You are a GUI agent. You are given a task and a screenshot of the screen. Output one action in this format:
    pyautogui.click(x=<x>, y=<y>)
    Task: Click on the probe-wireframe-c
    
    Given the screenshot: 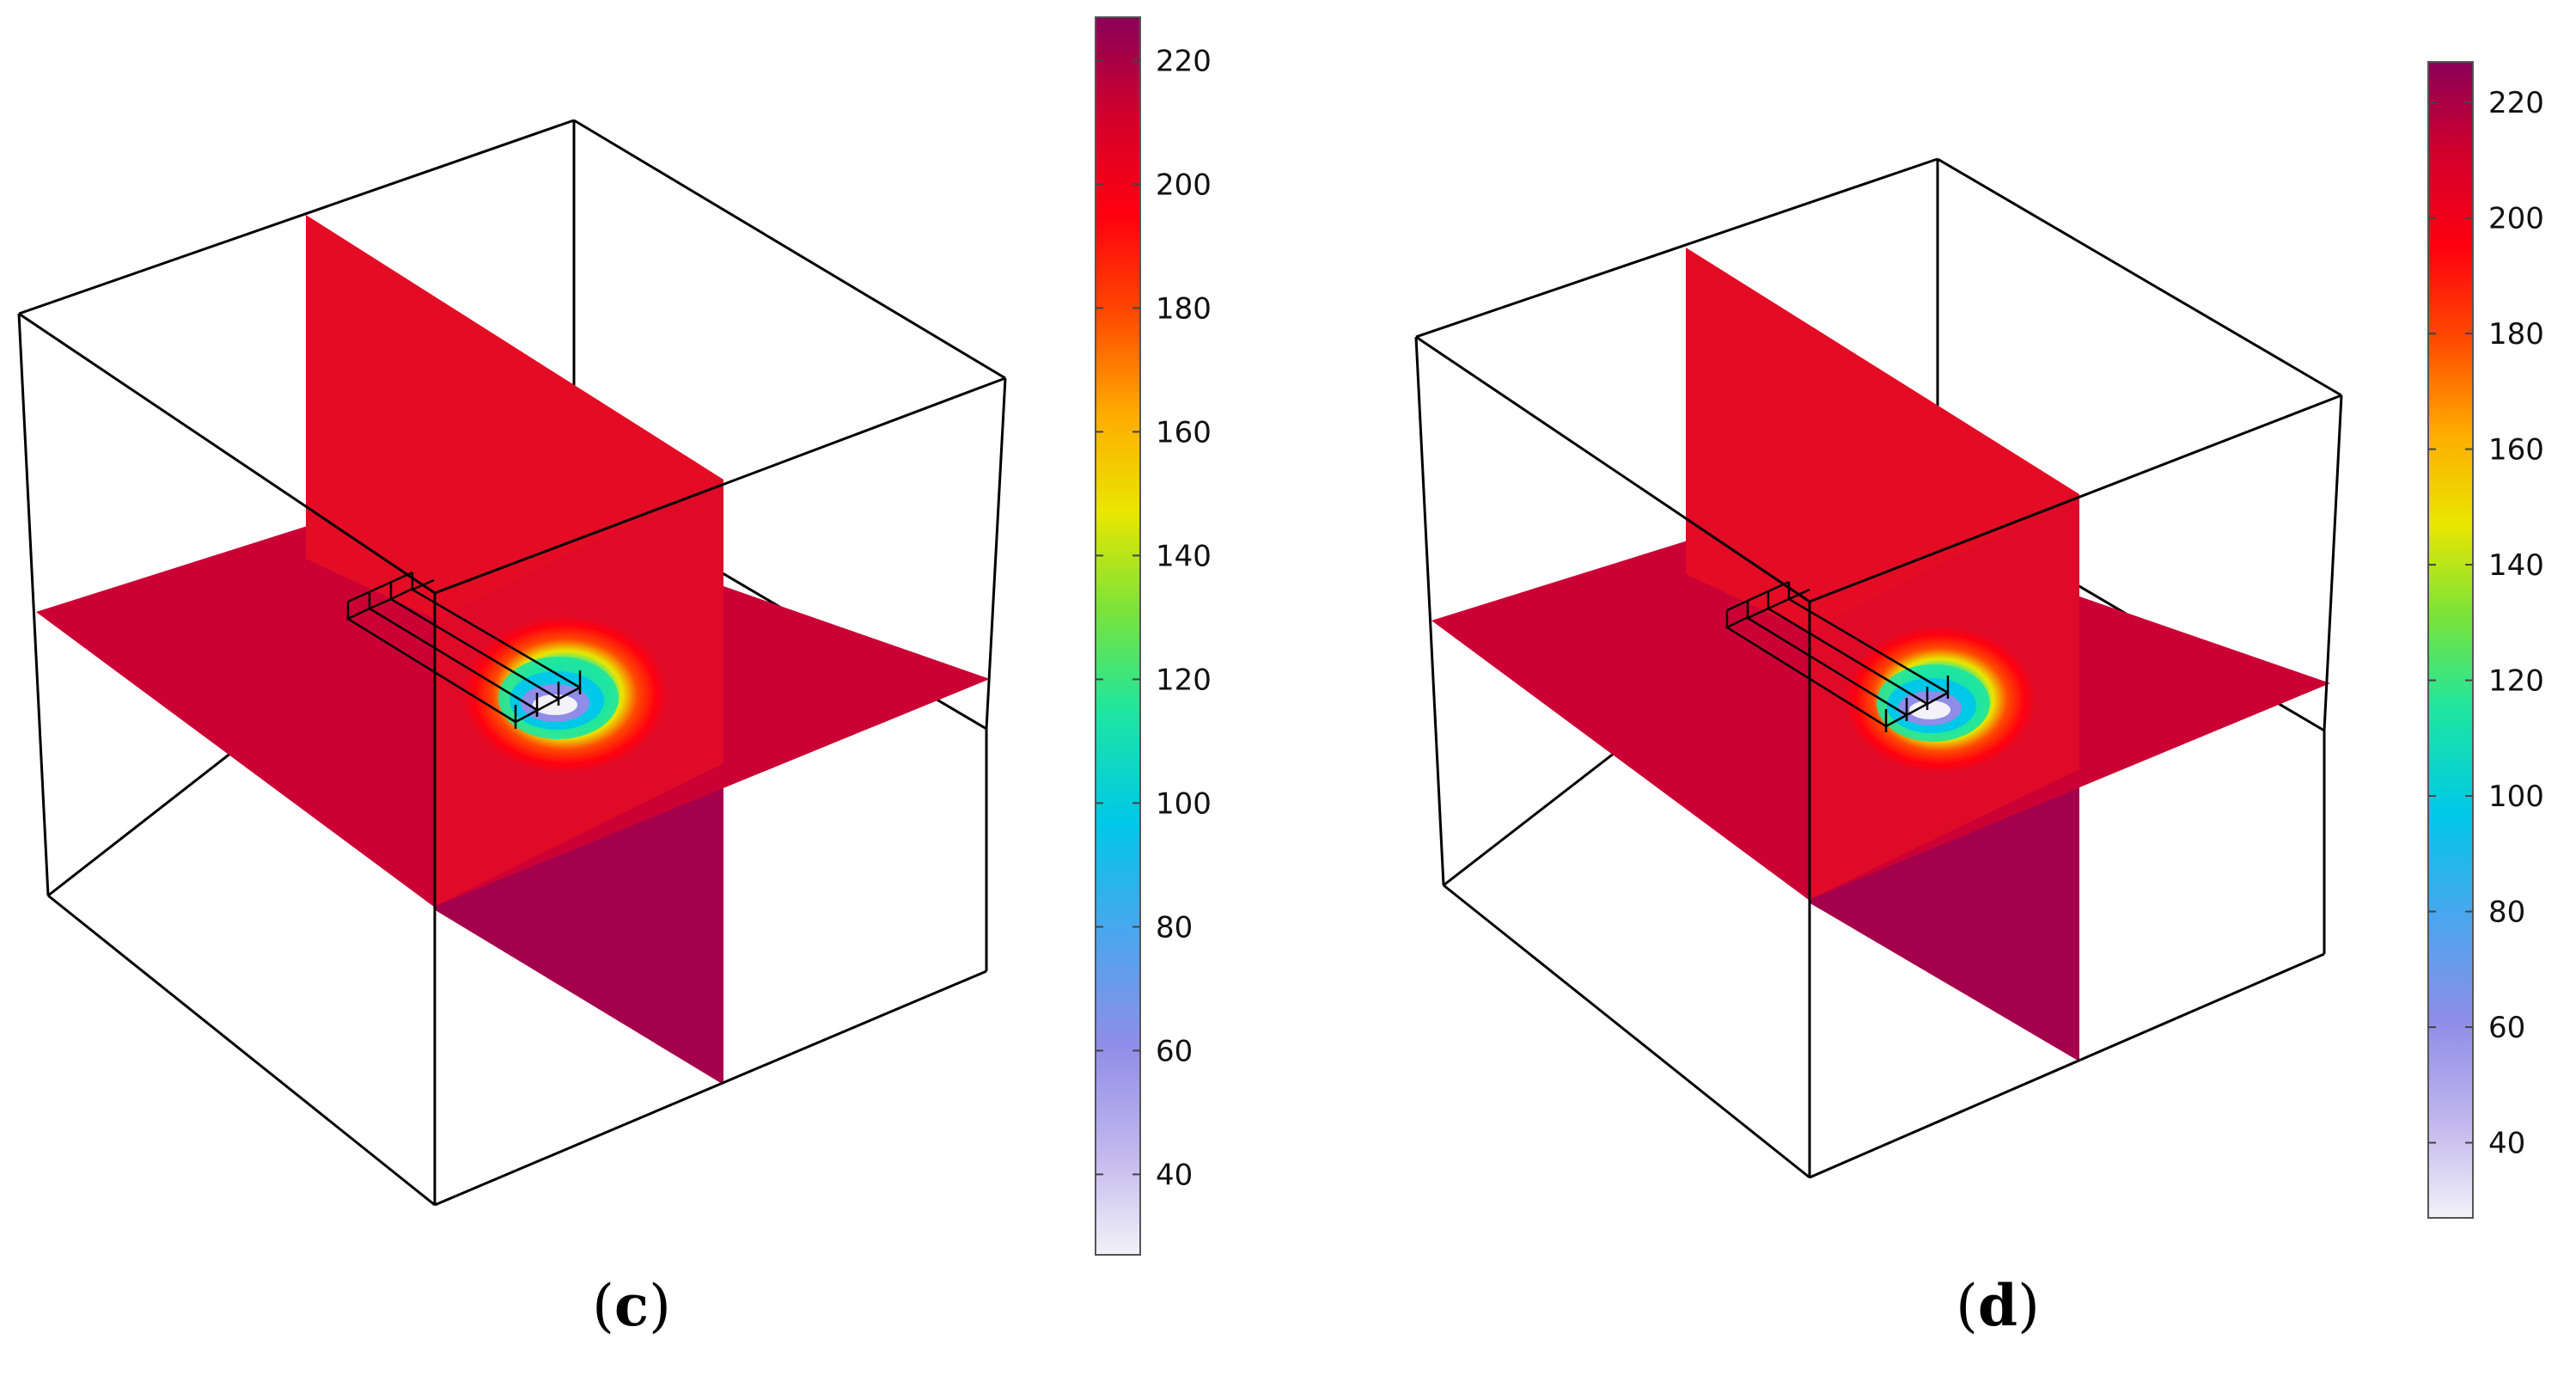 What is the action you would take?
    pyautogui.click(x=464, y=650)
    